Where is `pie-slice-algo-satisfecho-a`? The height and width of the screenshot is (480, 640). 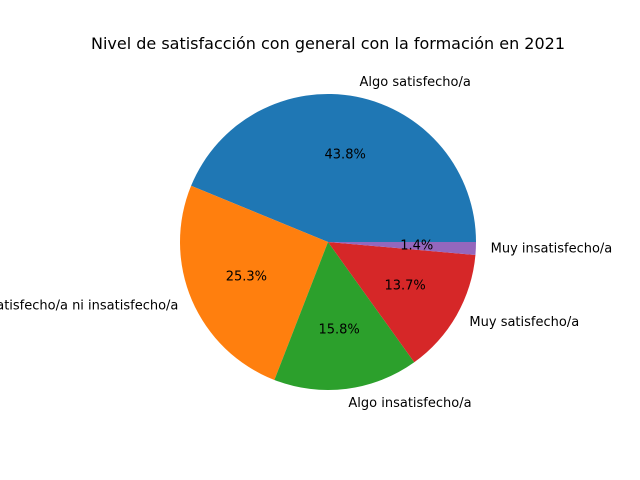 pie-slice-algo-satisfecho-a is located at coordinates (334, 167).